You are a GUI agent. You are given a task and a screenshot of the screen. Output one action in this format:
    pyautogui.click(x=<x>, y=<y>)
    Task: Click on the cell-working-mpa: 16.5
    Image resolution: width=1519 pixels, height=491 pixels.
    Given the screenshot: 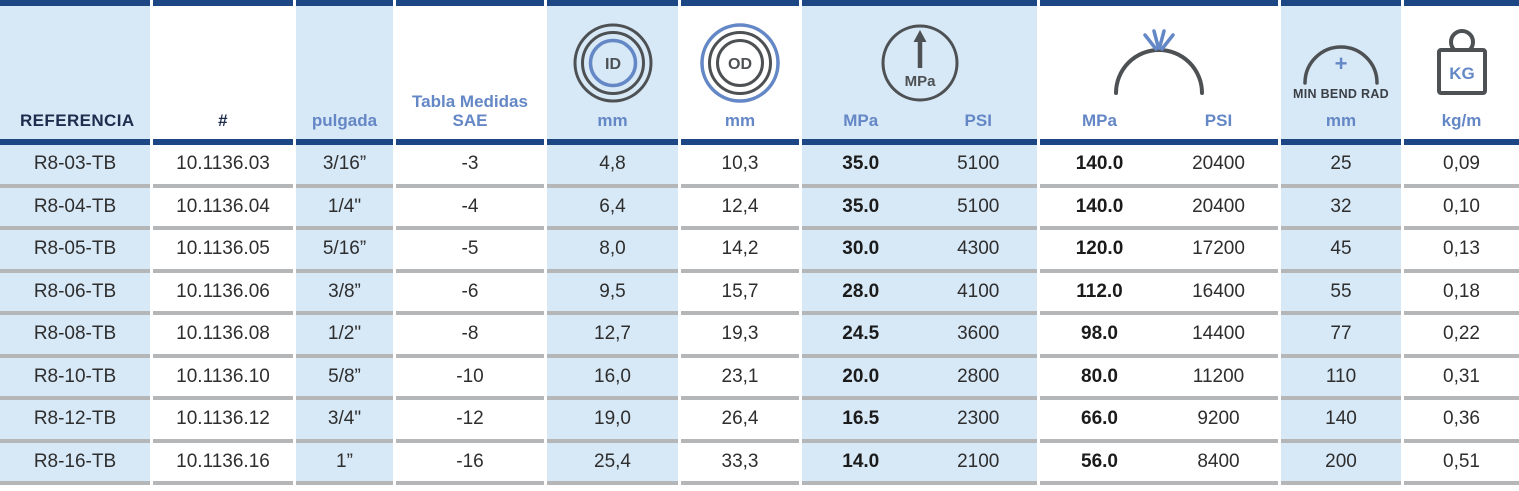 What is the action you would take?
    pyautogui.click(x=861, y=419)
    